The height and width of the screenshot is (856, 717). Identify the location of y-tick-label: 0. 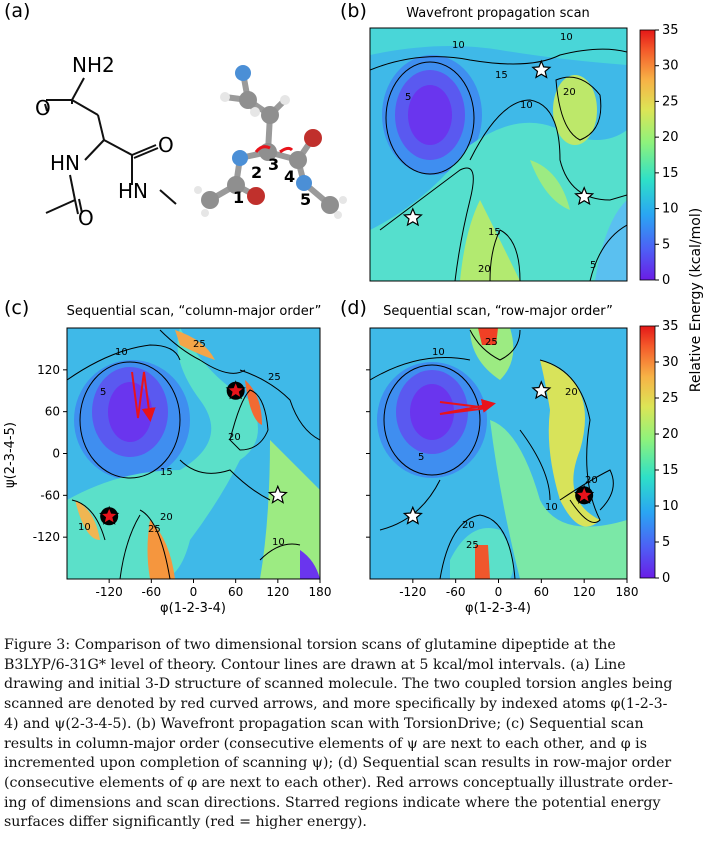
(56, 454).